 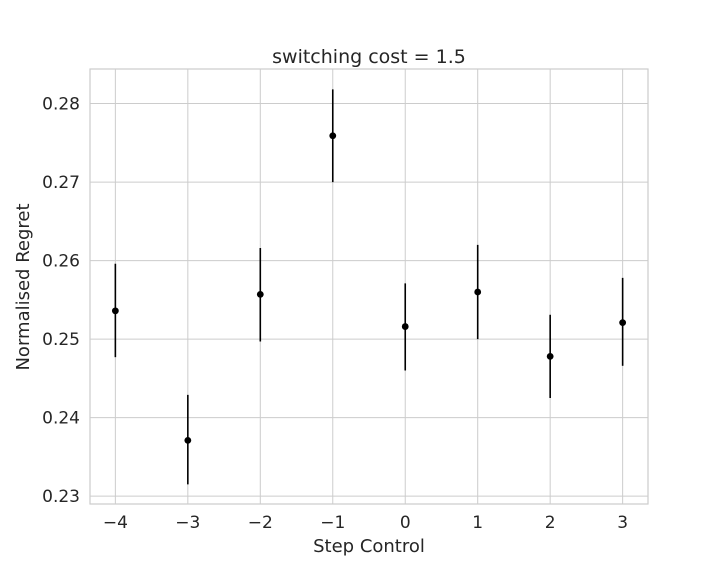 What do you see at coordinates (115, 523) in the screenshot?
I see `x-tick-label: −4` at bounding box center [115, 523].